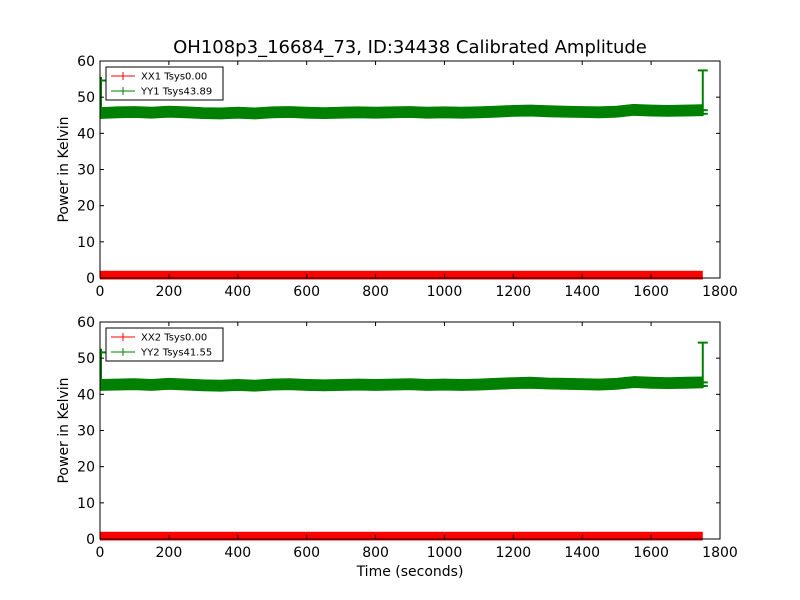  Describe the element at coordinates (176, 92) in the screenshot. I see `legend-entry: YY1 Tsys43.89` at that location.